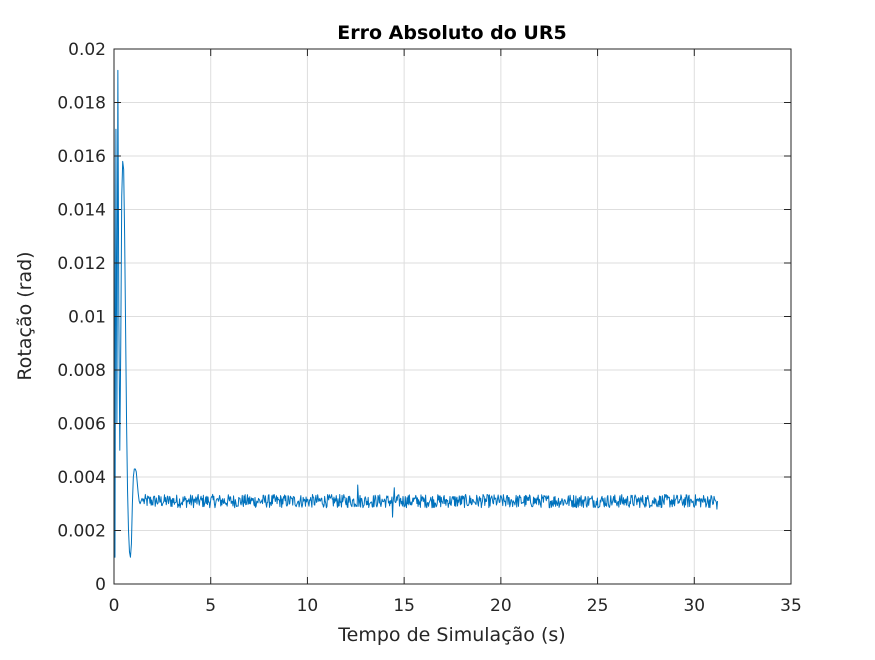 The image size is (875, 660). What do you see at coordinates (598, 606) in the screenshot?
I see `x-tick-label: 25` at bounding box center [598, 606].